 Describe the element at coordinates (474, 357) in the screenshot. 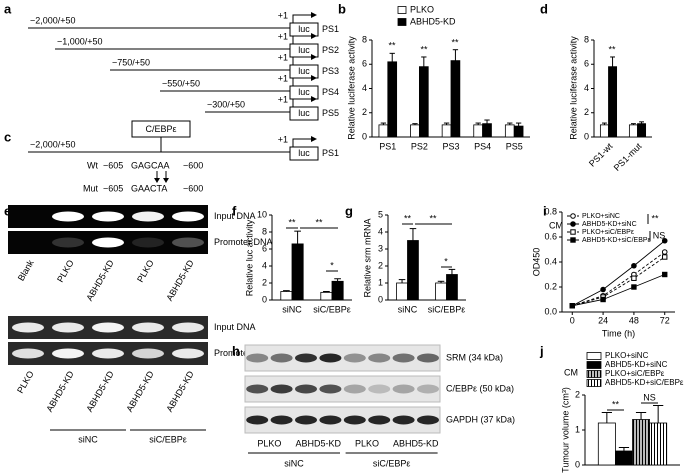

I see `blot-row-label: SRM (34 kDa)` at that location.